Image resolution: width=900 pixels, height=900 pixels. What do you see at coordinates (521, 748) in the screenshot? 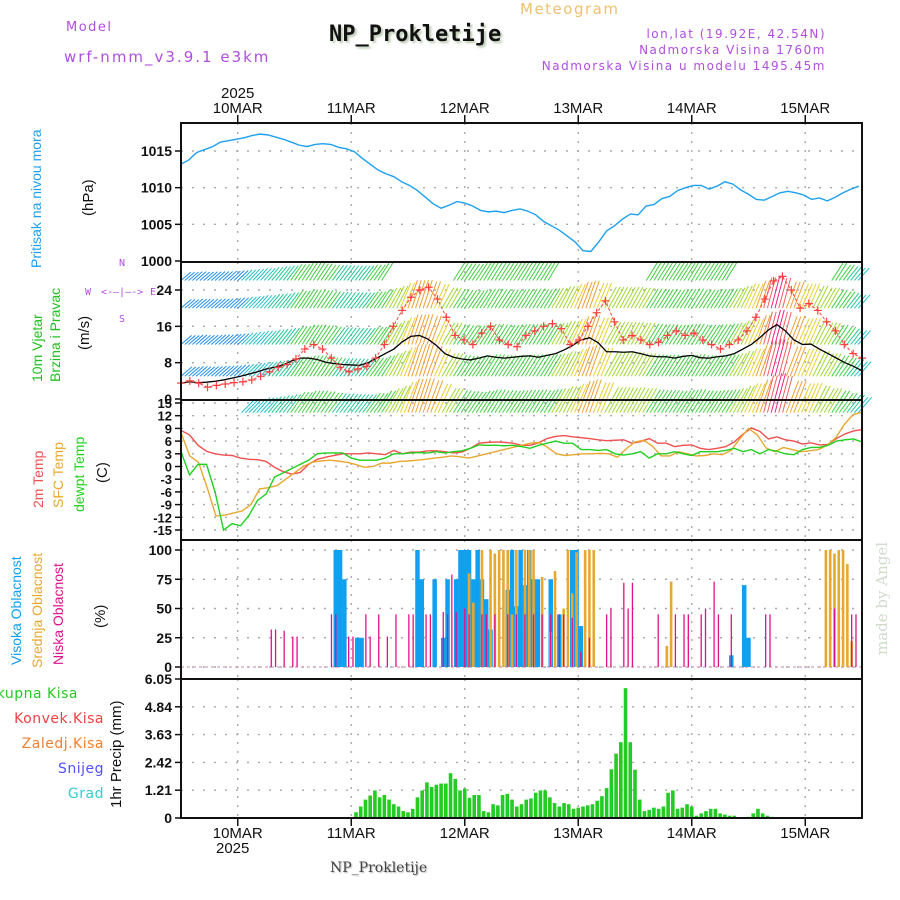
I see `panel-frame` at bounding box center [521, 748].